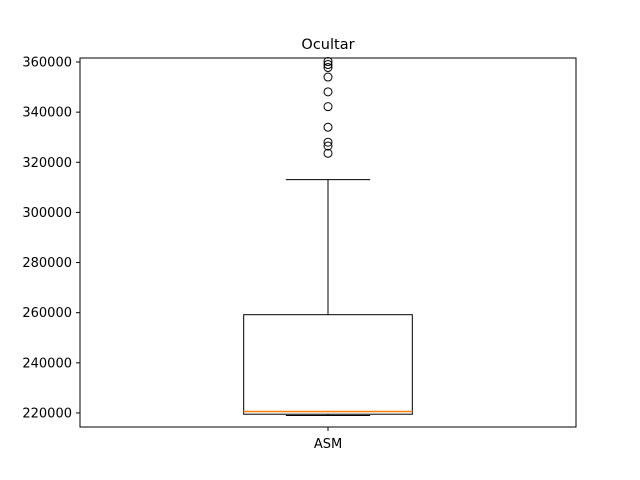 This screenshot has height=480, width=640. Describe the element at coordinates (47, 263) in the screenshot. I see `y-tick-label: 280000` at that location.